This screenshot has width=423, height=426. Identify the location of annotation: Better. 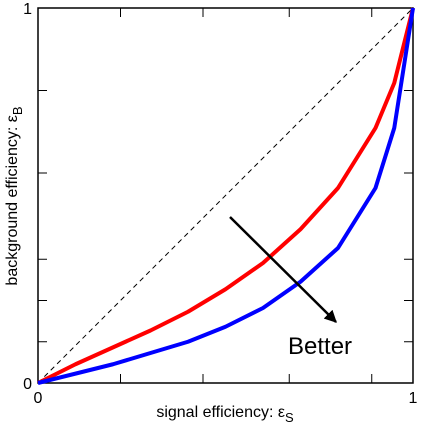
(320, 346).